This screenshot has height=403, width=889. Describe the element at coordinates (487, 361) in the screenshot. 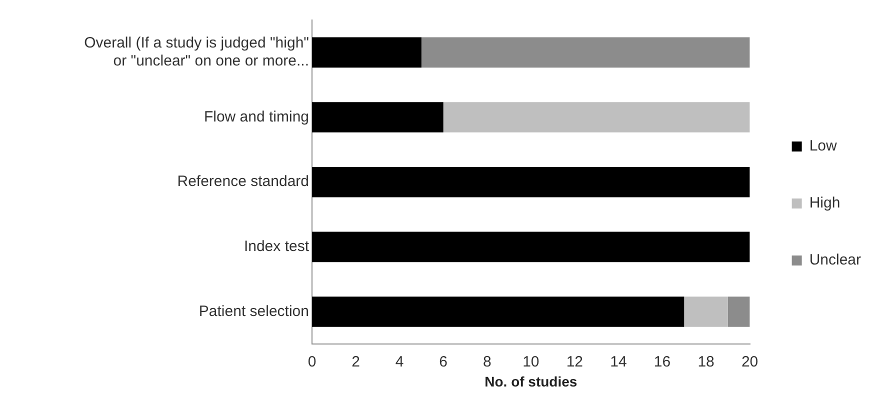

I see `x-tick-label: 8` at that location.